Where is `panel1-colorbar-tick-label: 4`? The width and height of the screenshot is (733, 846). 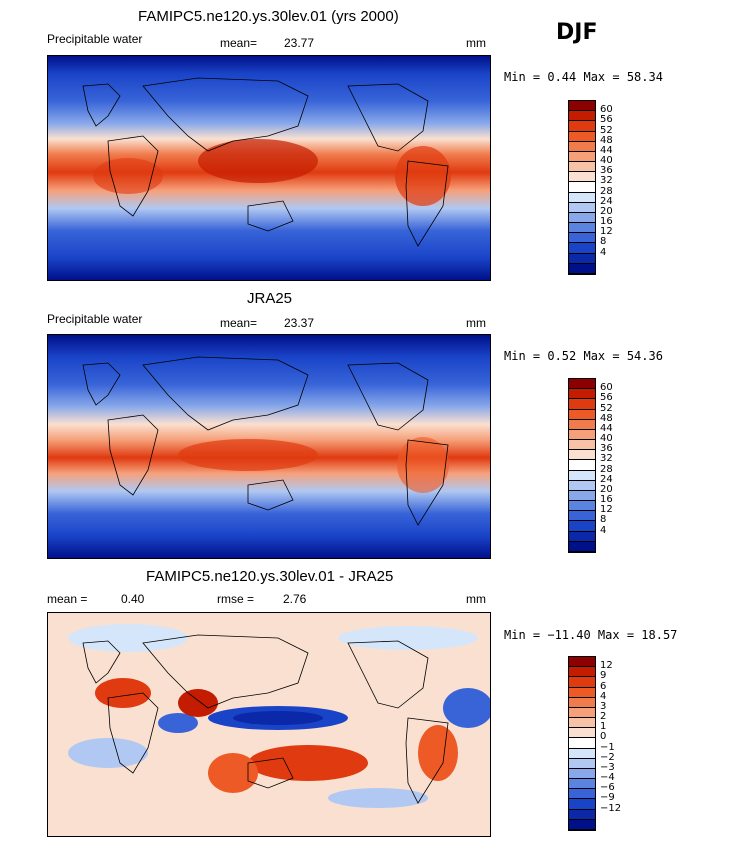
panel1-colorbar-tick-label: 4 is located at coordinates (603, 252).